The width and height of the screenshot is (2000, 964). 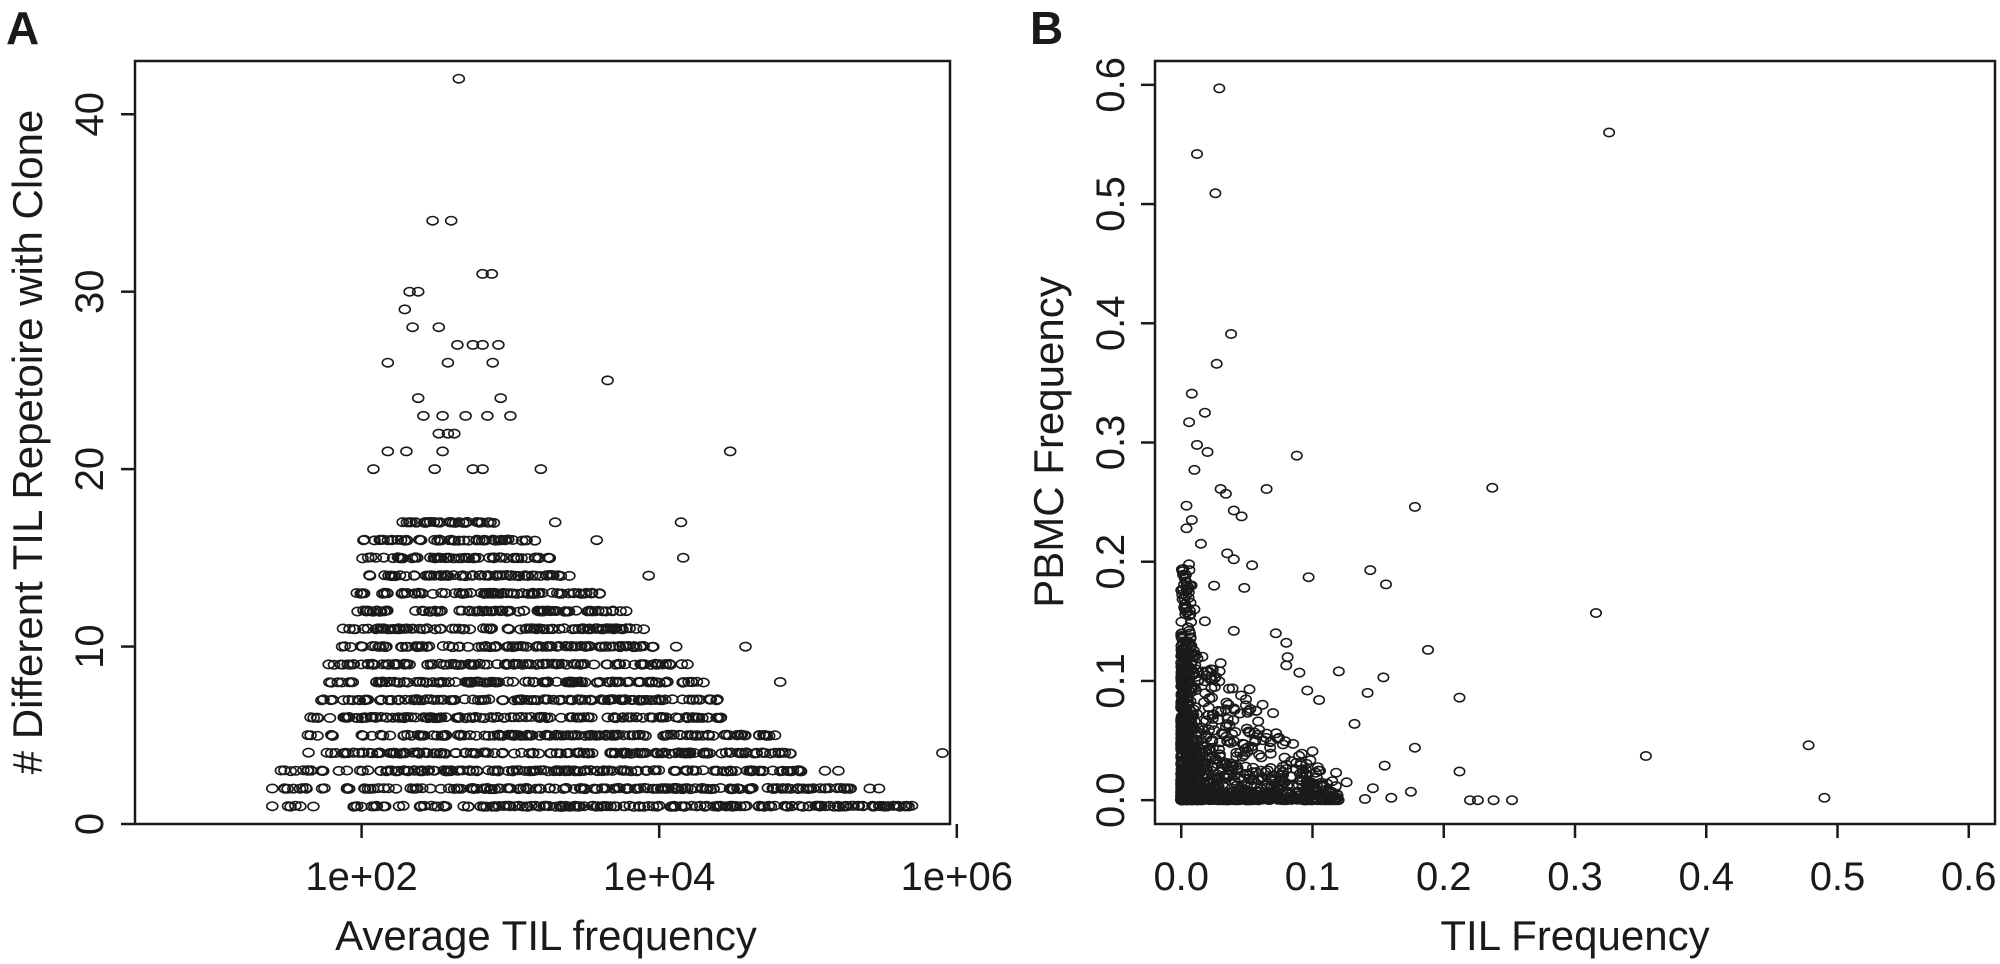 What do you see at coordinates (1969, 877) in the screenshot?
I see `x-tick-label: 0.6` at bounding box center [1969, 877].